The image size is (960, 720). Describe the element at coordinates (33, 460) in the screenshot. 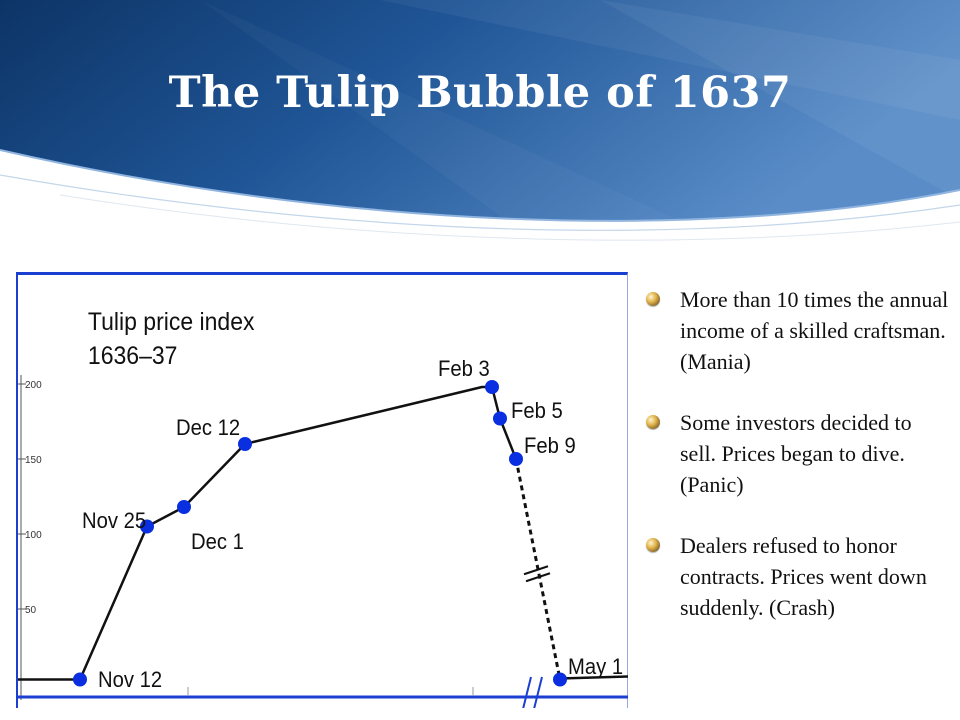

I see `y-tick-label: 150` at that location.